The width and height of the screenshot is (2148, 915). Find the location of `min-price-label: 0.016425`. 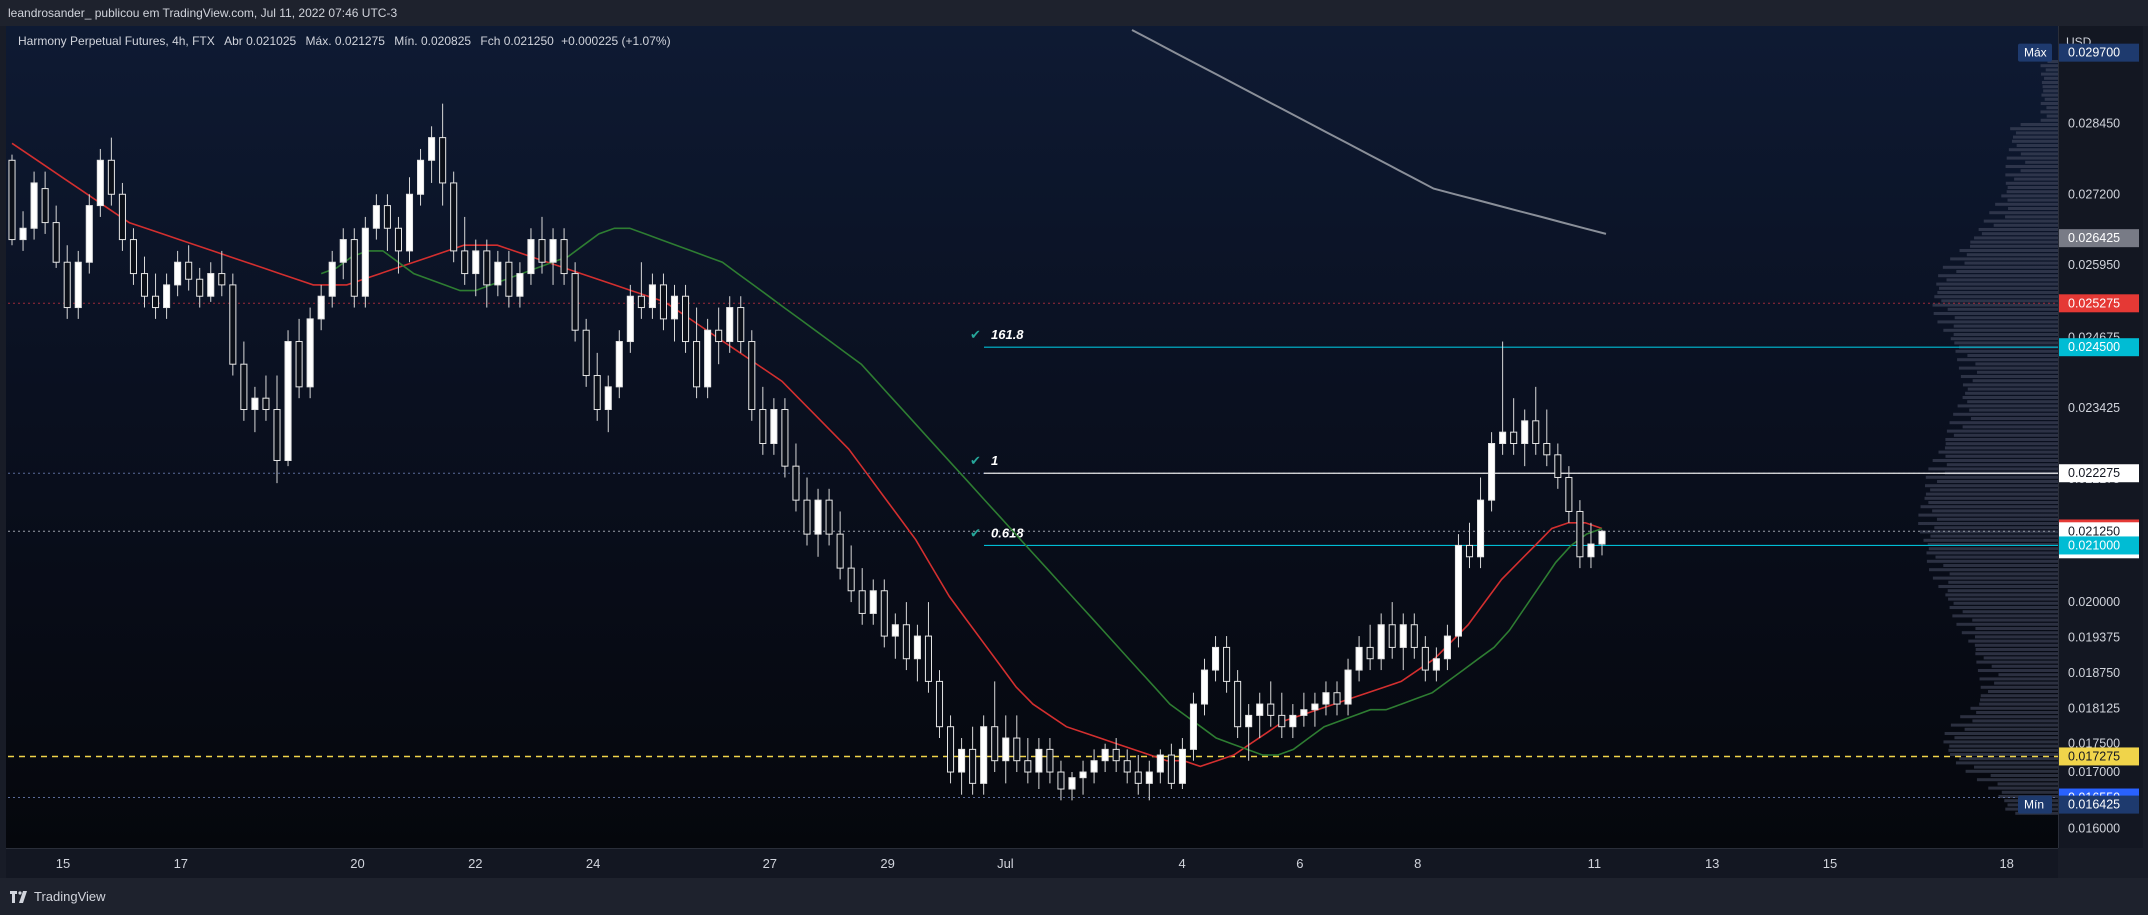

min-price-label: 0.016425 is located at coordinates (2094, 805).